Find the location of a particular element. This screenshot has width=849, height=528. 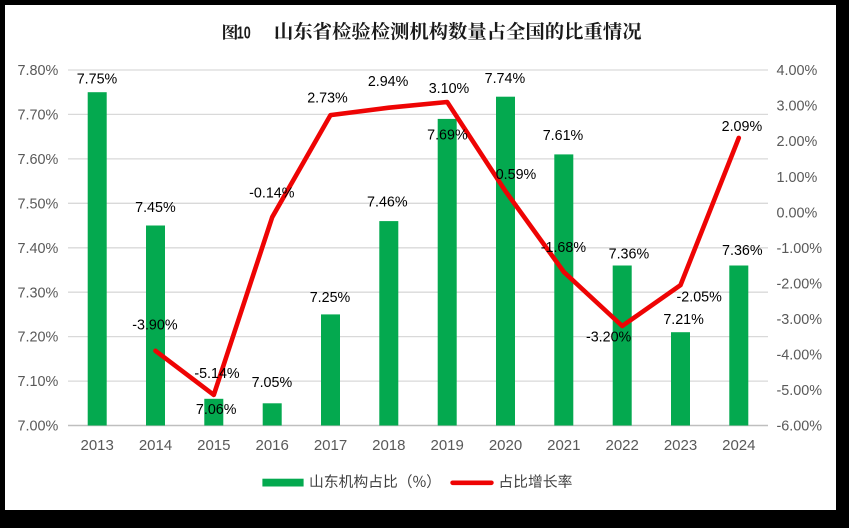

svg-text: 7.74% is located at coordinates (505, 79).